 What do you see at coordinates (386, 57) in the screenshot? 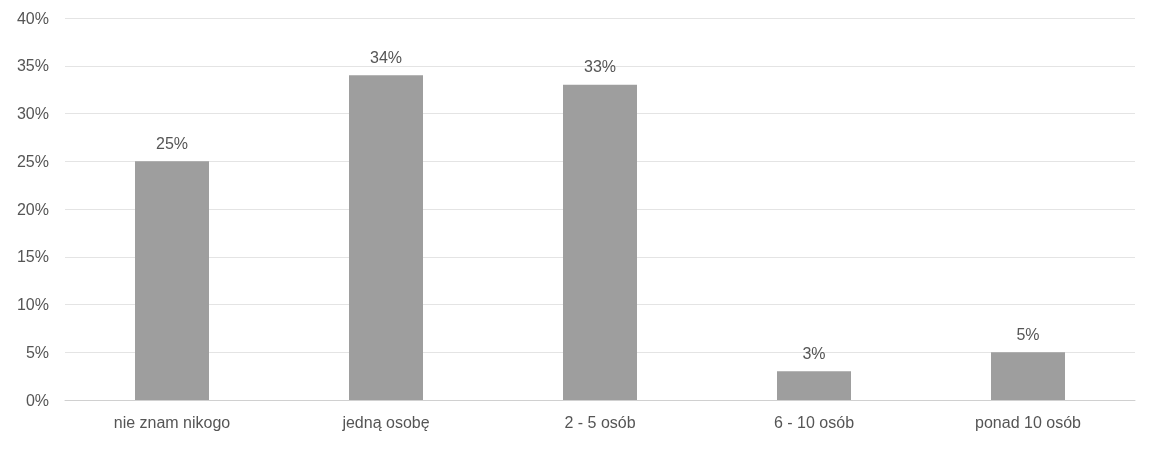
I see `data-label: 34%` at bounding box center [386, 57].